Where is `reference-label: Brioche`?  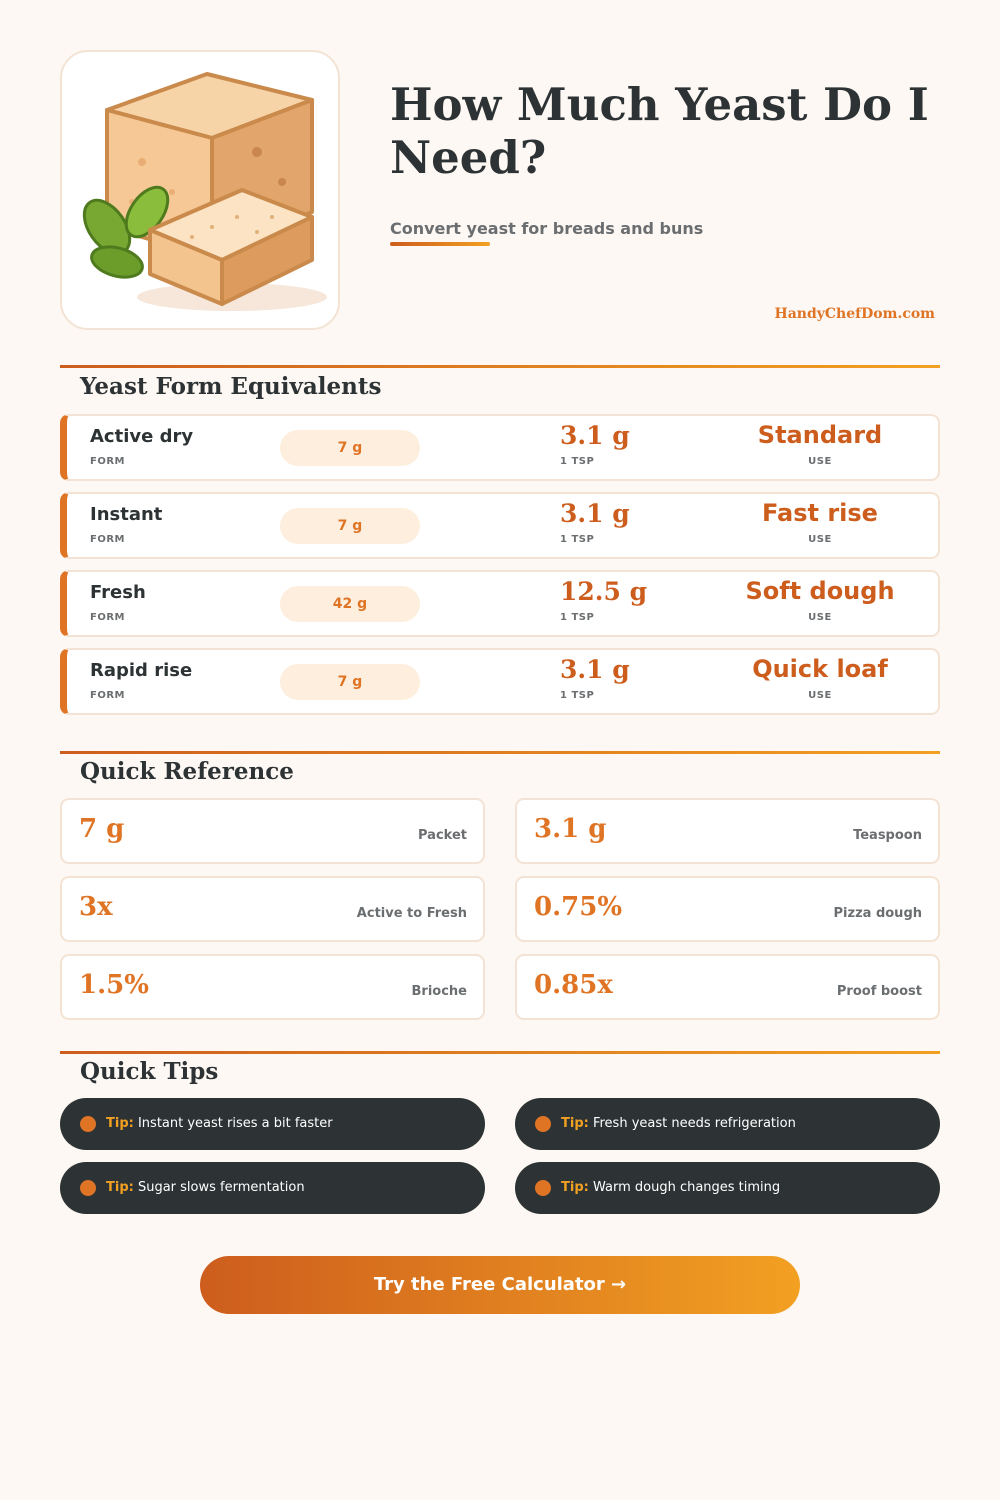 reference-label: Brioche is located at coordinates (439, 991).